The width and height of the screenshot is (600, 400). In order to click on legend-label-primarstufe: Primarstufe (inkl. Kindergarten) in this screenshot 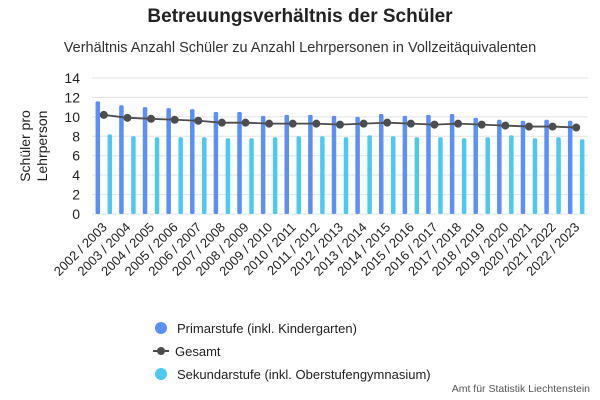, I will do `click(267, 328)`.